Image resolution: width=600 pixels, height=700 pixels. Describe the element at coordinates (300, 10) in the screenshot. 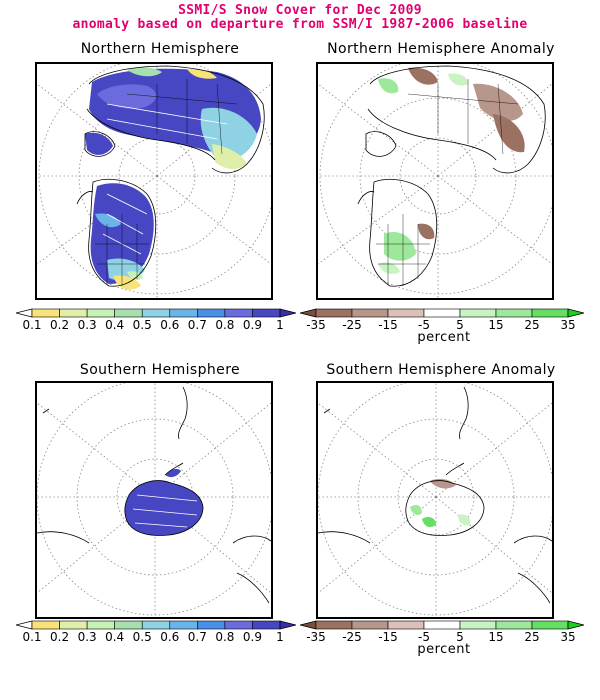

I see `page-title: SSMI/S Snow Cover for Dec 2009` at that location.